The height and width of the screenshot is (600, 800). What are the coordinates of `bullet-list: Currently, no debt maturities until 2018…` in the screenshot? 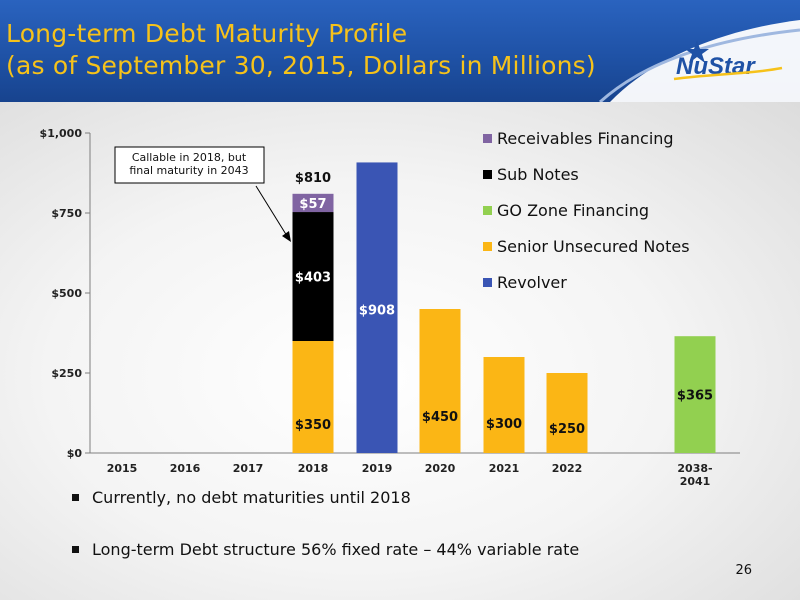 It's located at (422, 524).